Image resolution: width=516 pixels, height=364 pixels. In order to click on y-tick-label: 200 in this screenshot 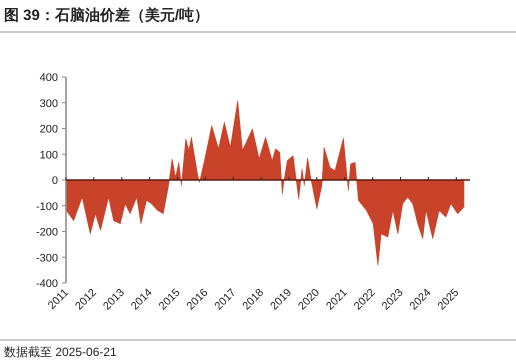, I will do `click(49, 130)`.